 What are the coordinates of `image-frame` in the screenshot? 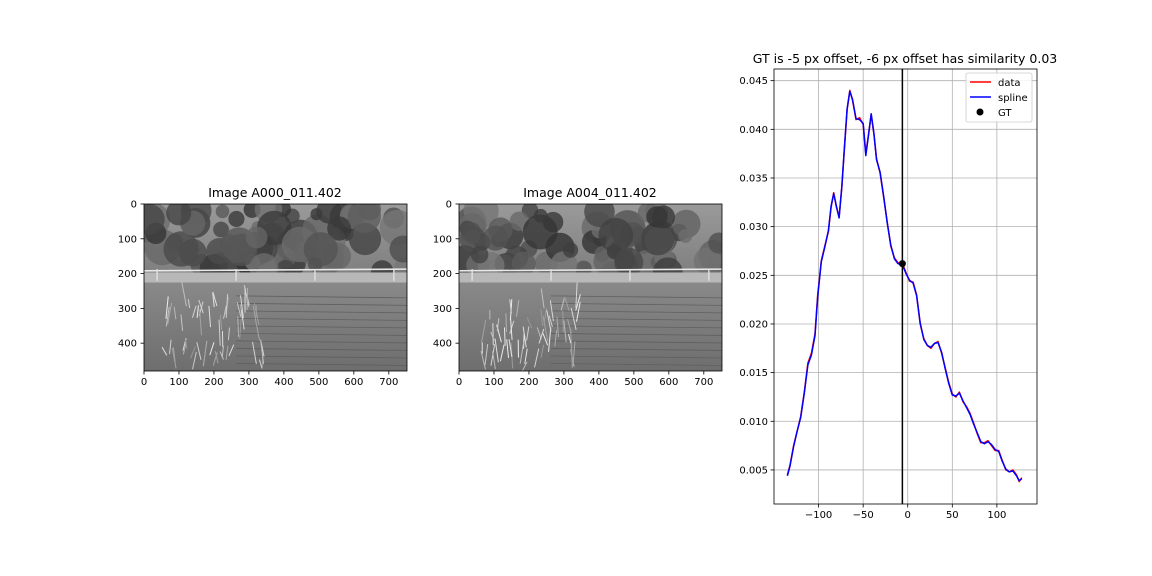 It's located at (275, 287).